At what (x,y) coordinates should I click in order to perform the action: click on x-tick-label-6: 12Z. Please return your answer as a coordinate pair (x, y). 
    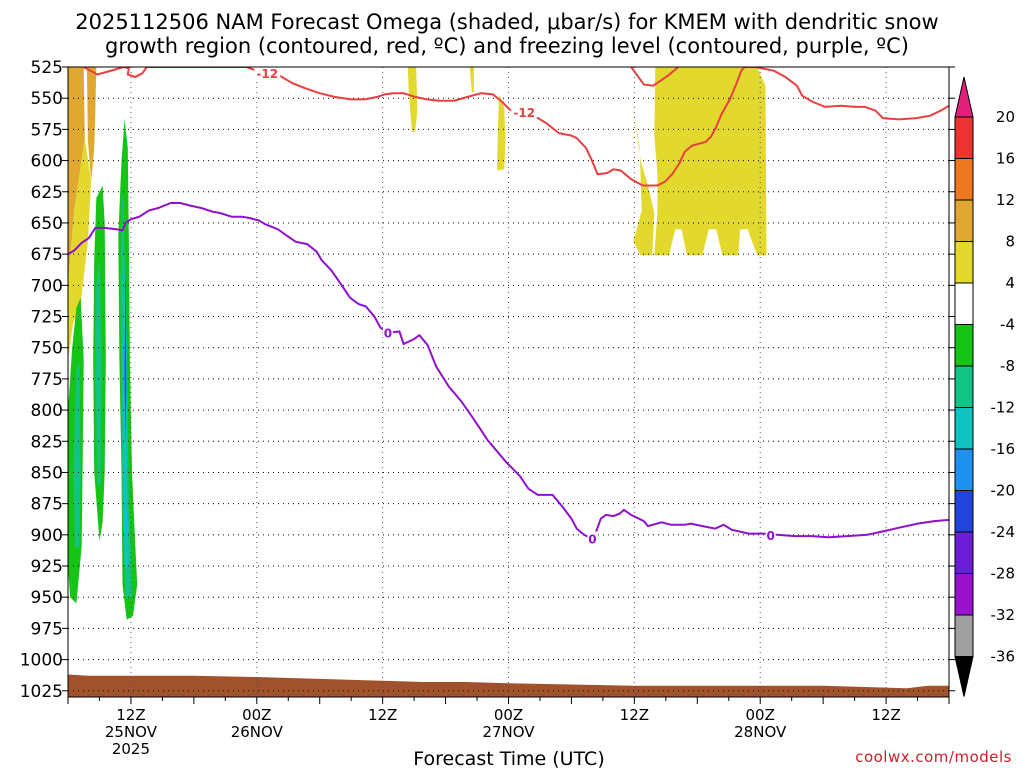
    Looking at the image, I should click on (885, 715).